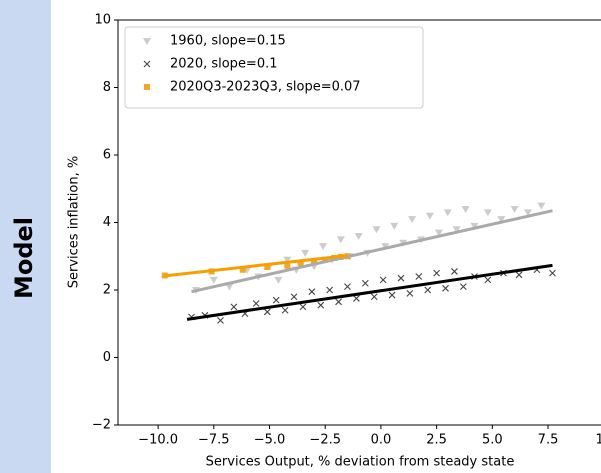  I want to click on y-tick-label: 10, so click(102, 20).